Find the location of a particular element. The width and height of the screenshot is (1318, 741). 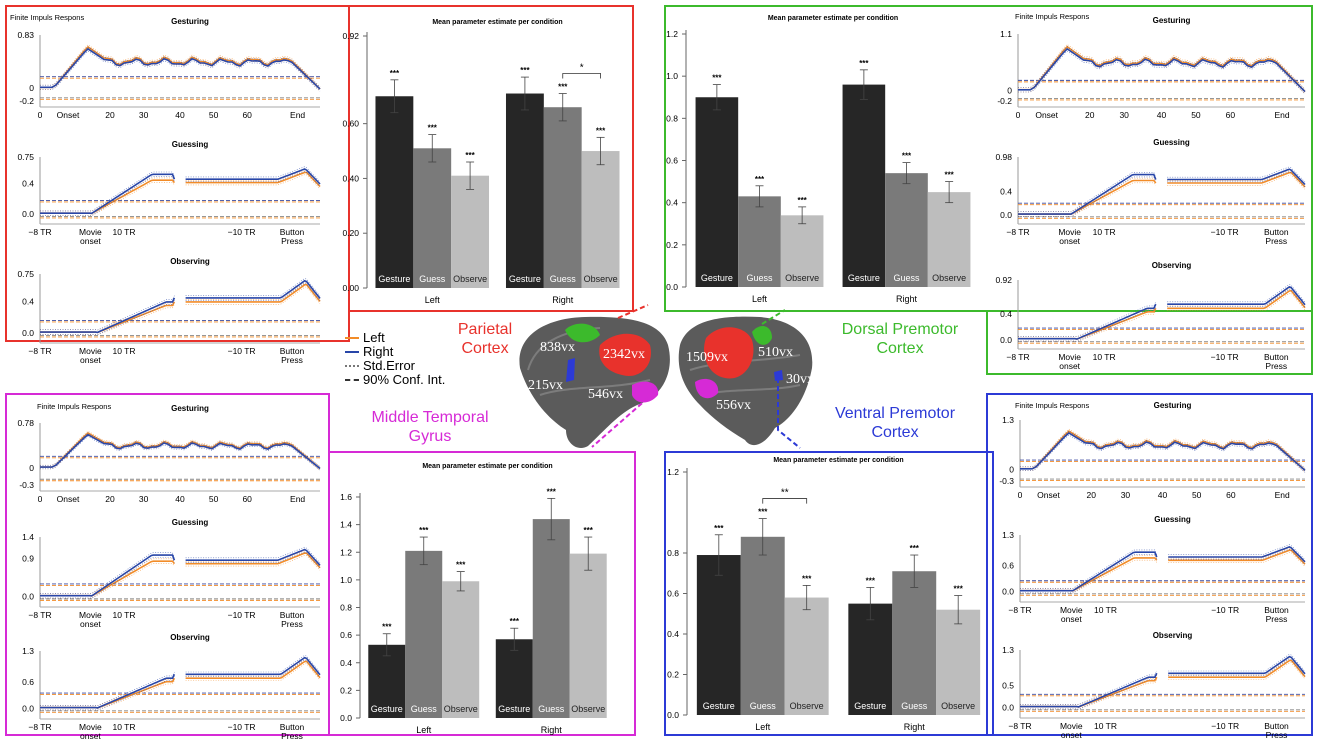

x-tick-label: 40 is located at coordinates (1163, 495).